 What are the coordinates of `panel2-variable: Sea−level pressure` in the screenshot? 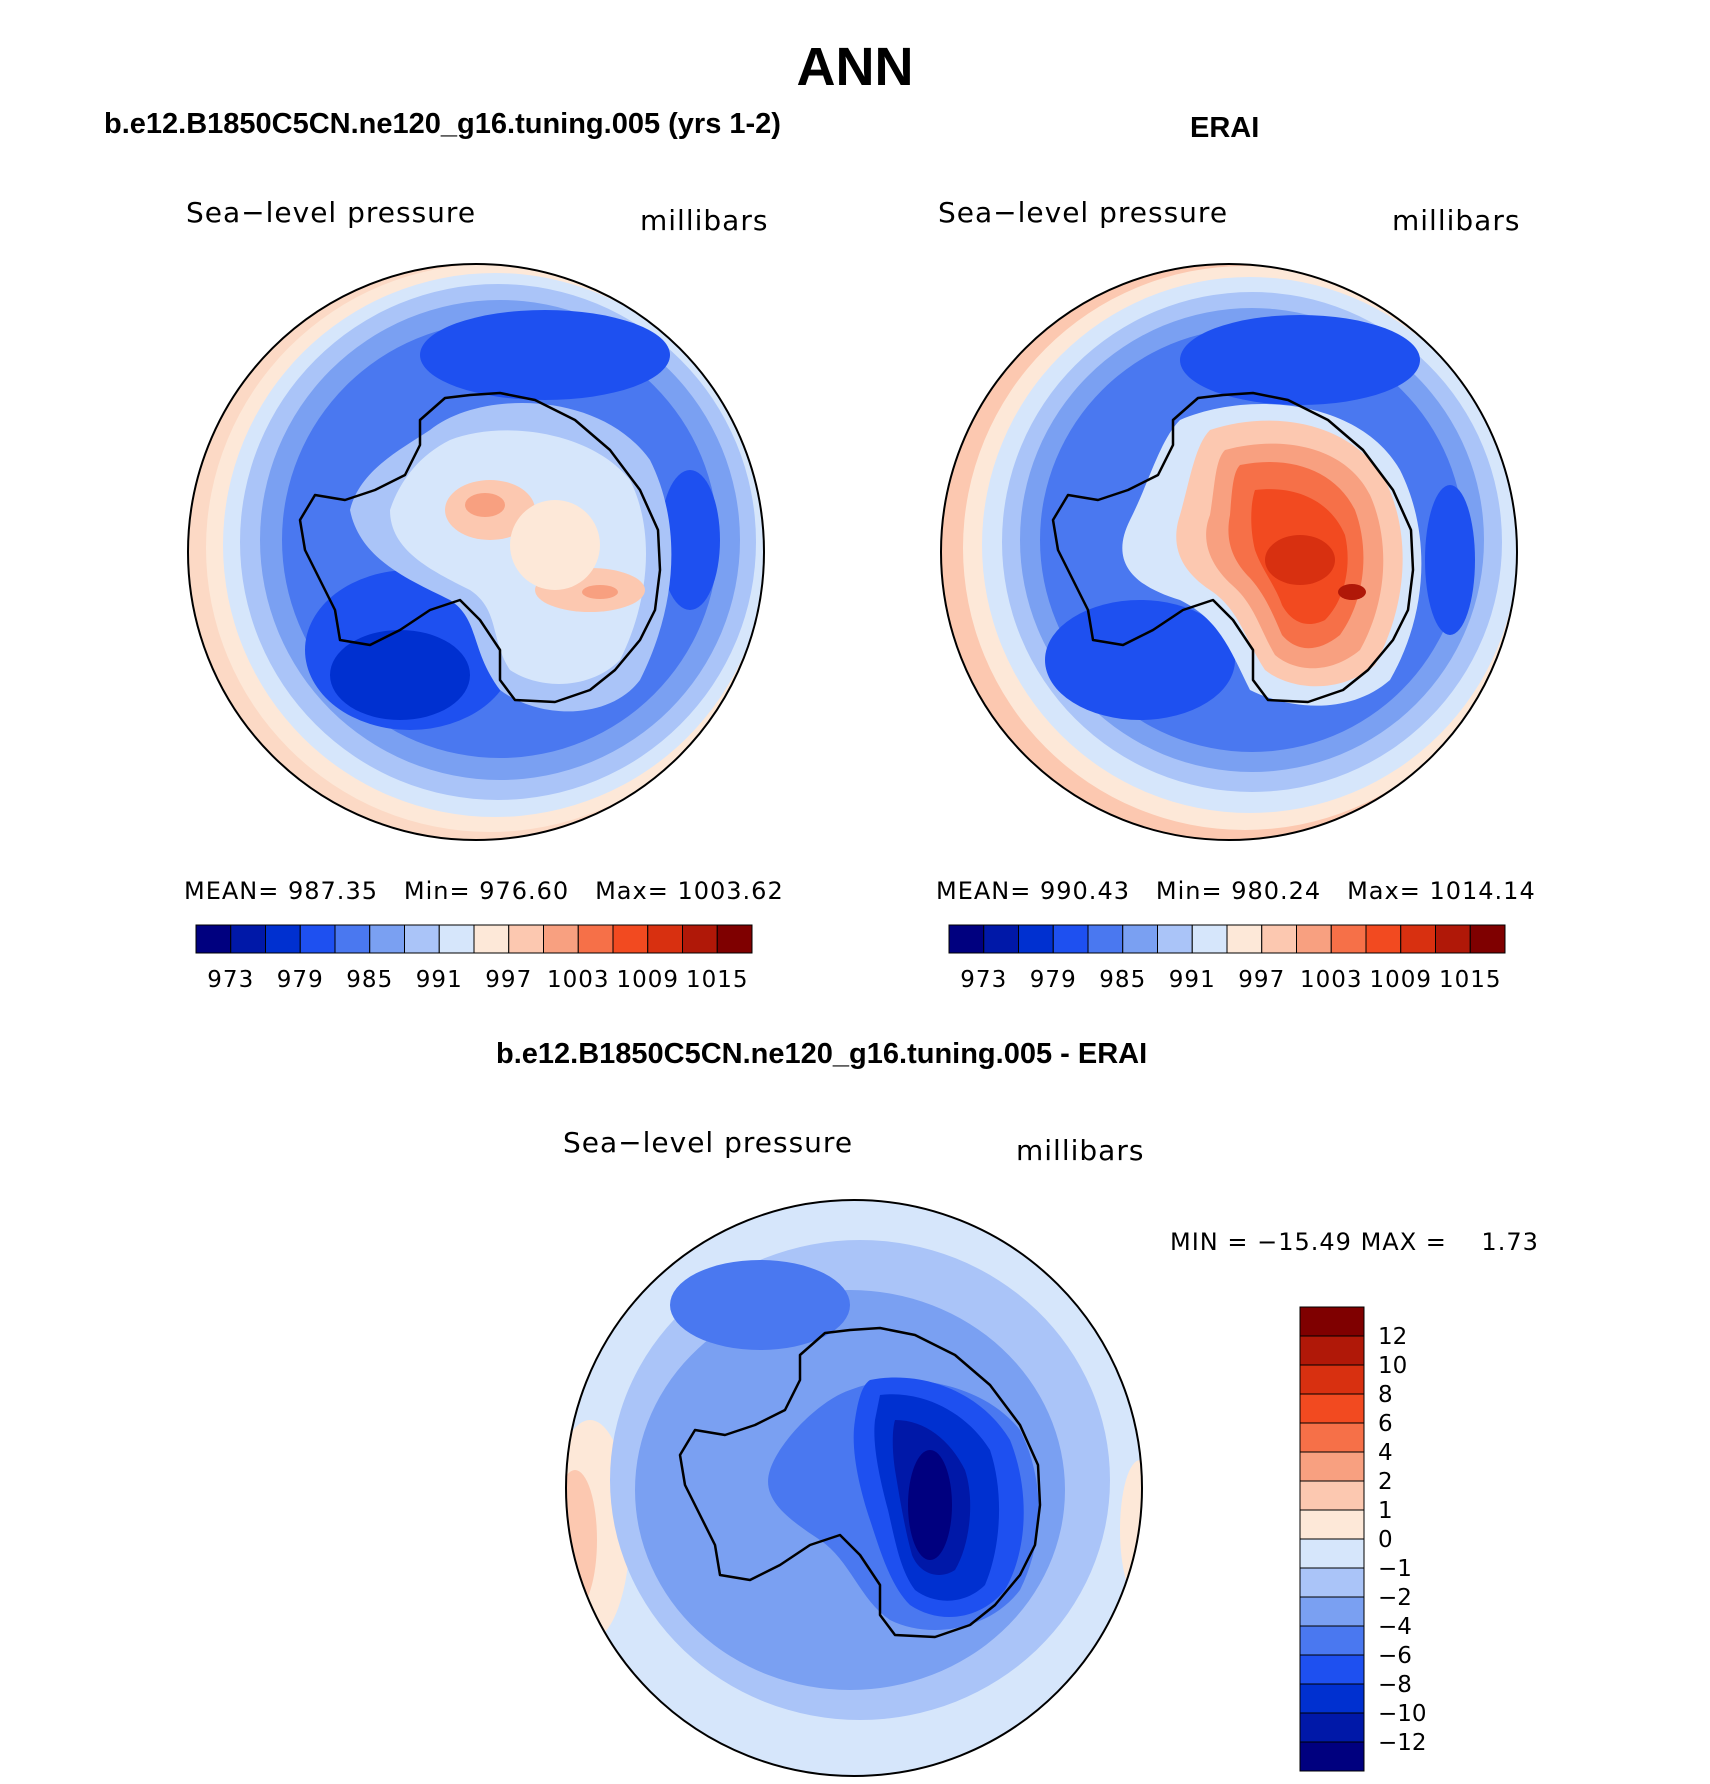 It's located at (1083, 212).